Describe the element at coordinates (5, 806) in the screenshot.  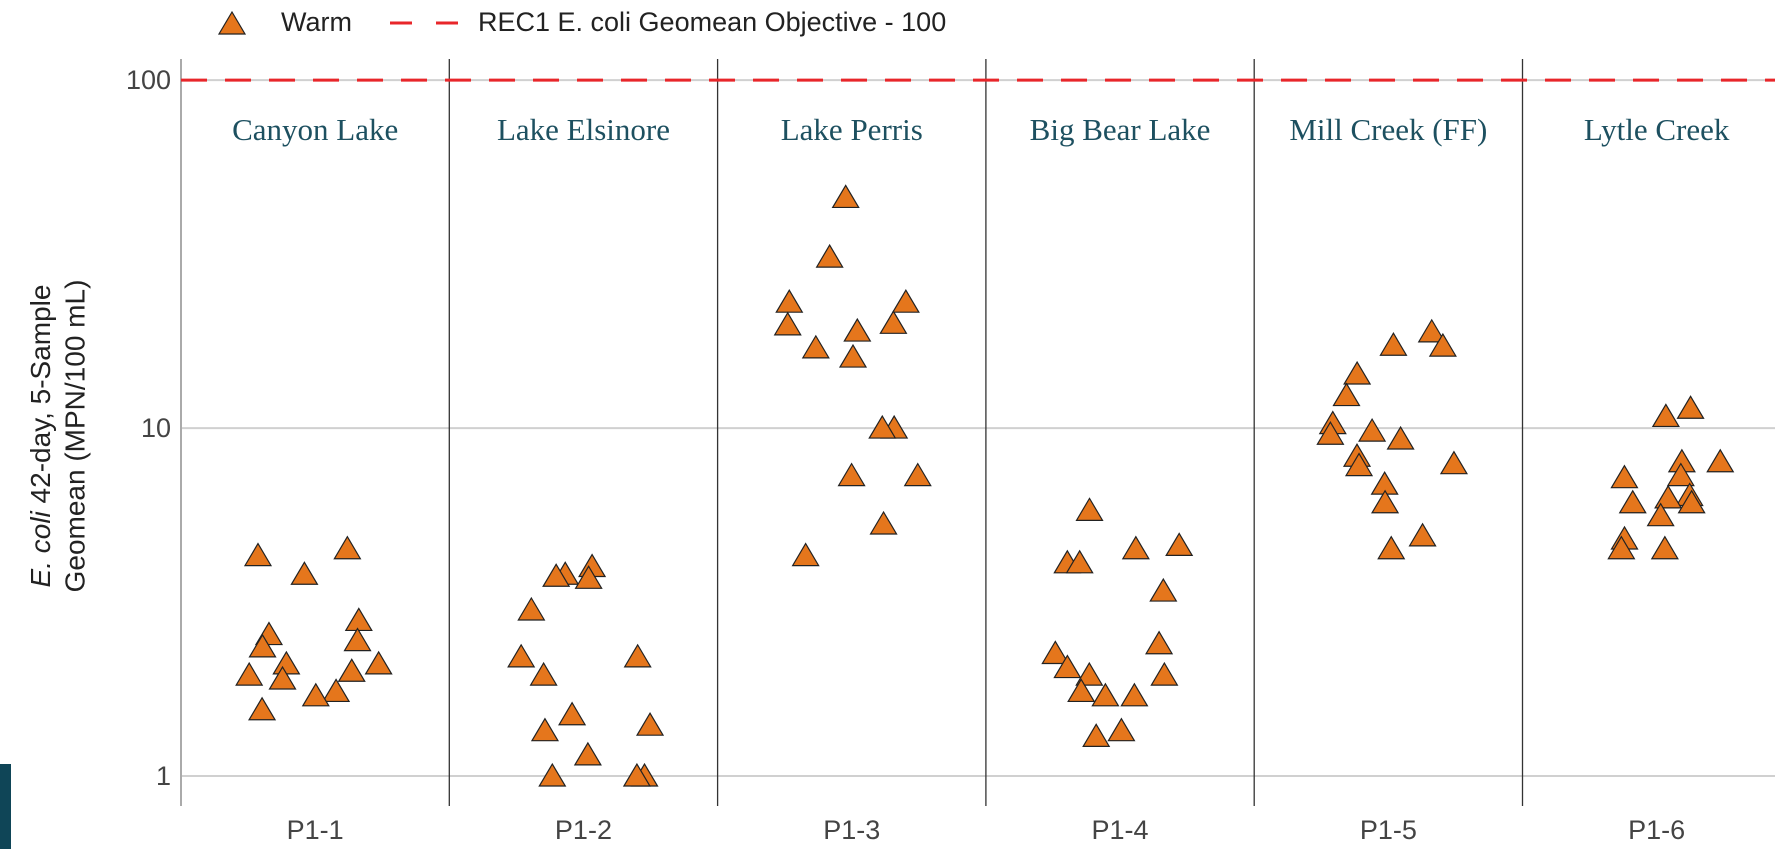
I see `corner-accent` at that location.